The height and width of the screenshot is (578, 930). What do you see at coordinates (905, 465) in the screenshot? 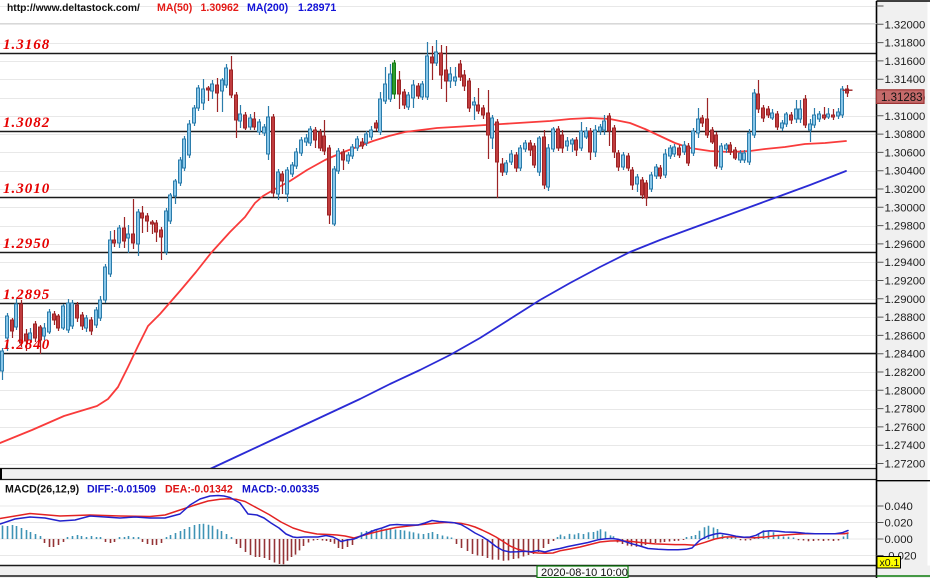
I see `svg-text: 1.27200` at bounding box center [905, 465].